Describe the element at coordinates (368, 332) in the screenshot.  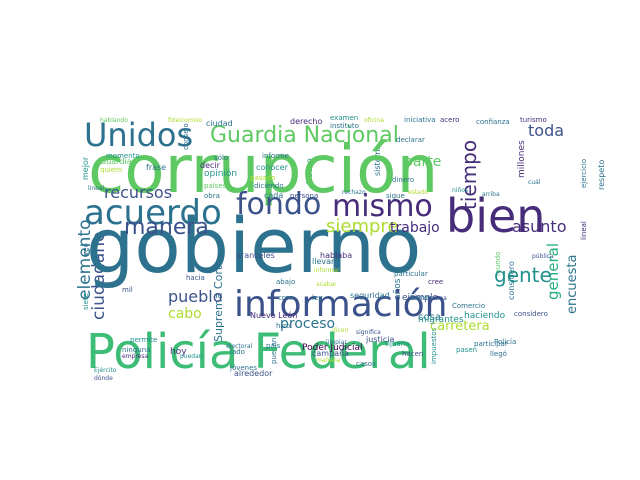
I see `word-comercio: significa` at that location.